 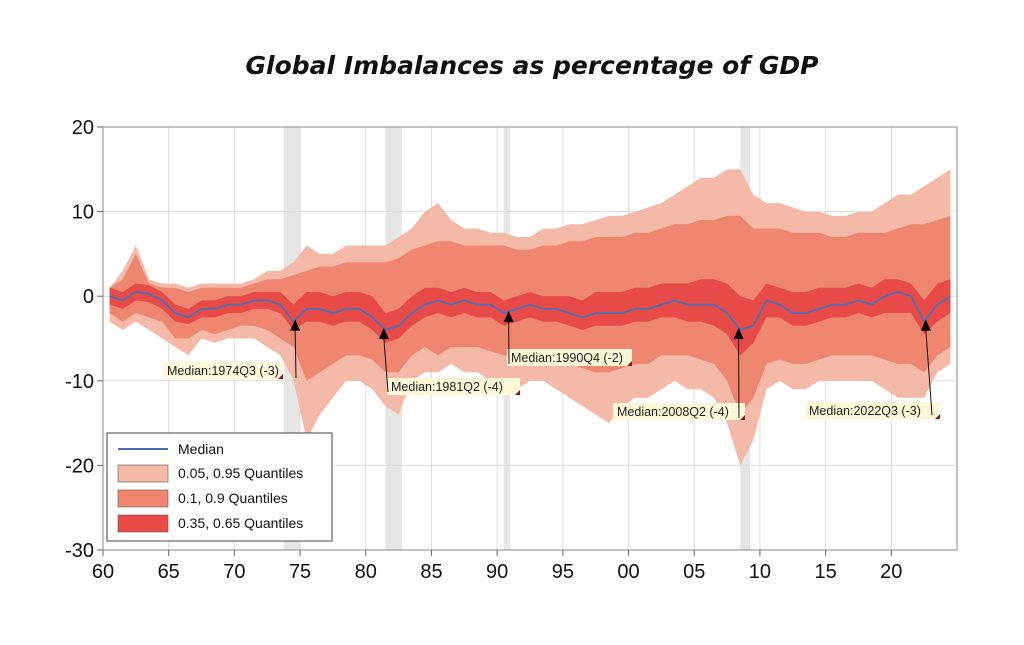 I want to click on median-line, so click(x=530, y=311).